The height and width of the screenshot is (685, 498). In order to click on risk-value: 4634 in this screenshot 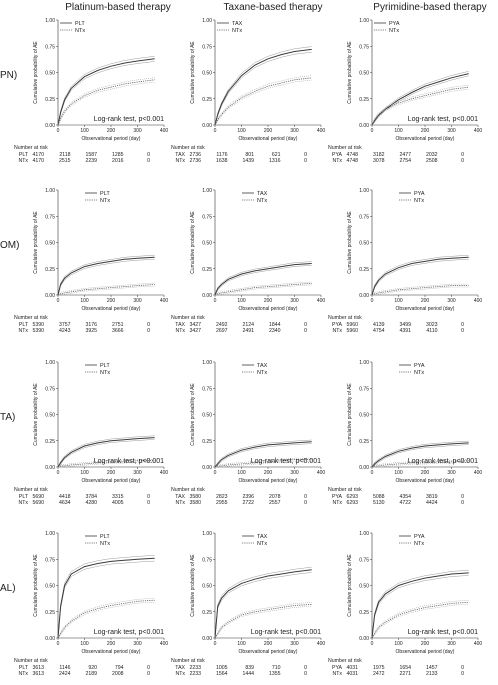, I will do `click(64, 503)`.